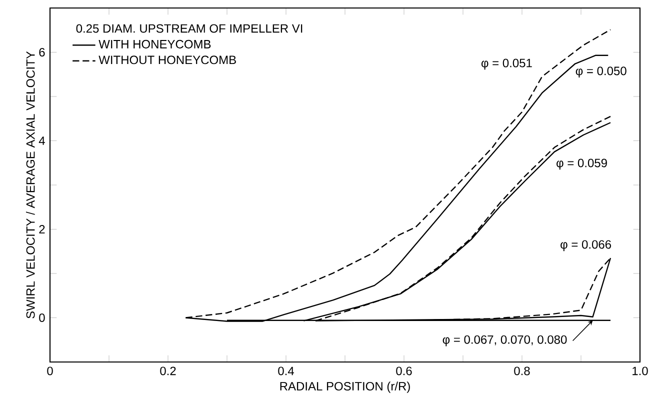 The height and width of the screenshot is (407, 661). What do you see at coordinates (345, 387) in the screenshot?
I see `x-axis-title: RADIAL POSITION (r/R)` at bounding box center [345, 387].